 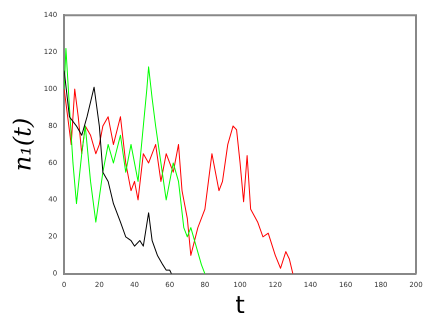 What do you see at coordinates (240, 304) in the screenshot?
I see `x-axis-title: t` at bounding box center [240, 304].